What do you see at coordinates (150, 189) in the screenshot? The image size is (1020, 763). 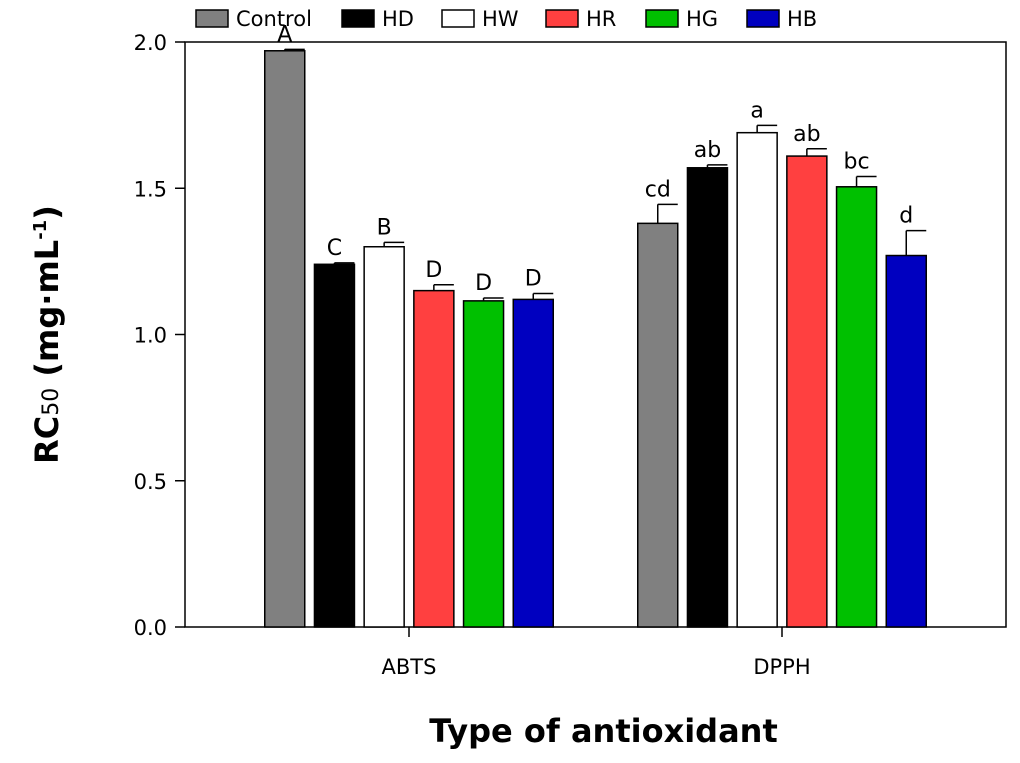 I see `y-tick-label: 1.5` at bounding box center [150, 189].